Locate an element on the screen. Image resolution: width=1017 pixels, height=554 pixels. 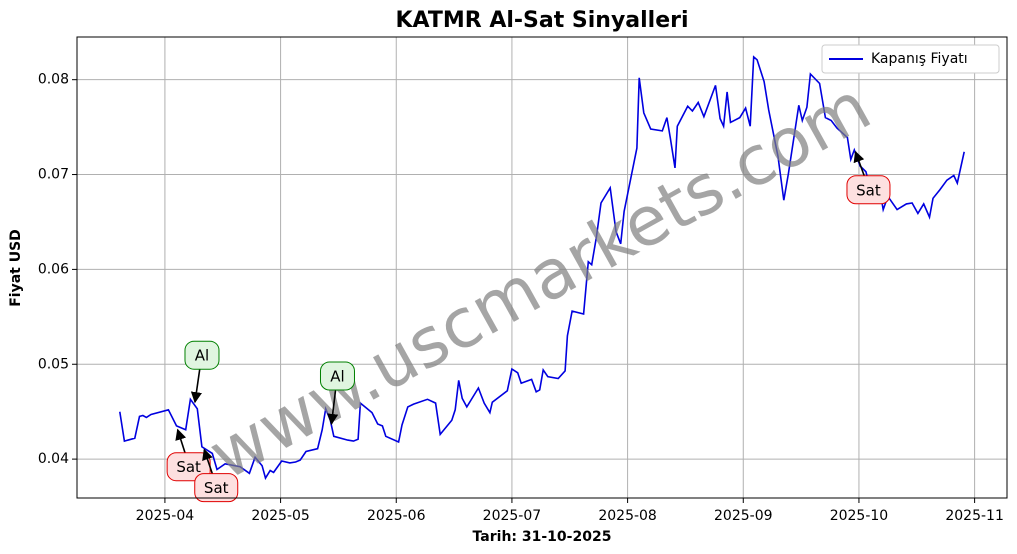
y-axis-label: Fiyat USD is located at coordinates (16, 268).